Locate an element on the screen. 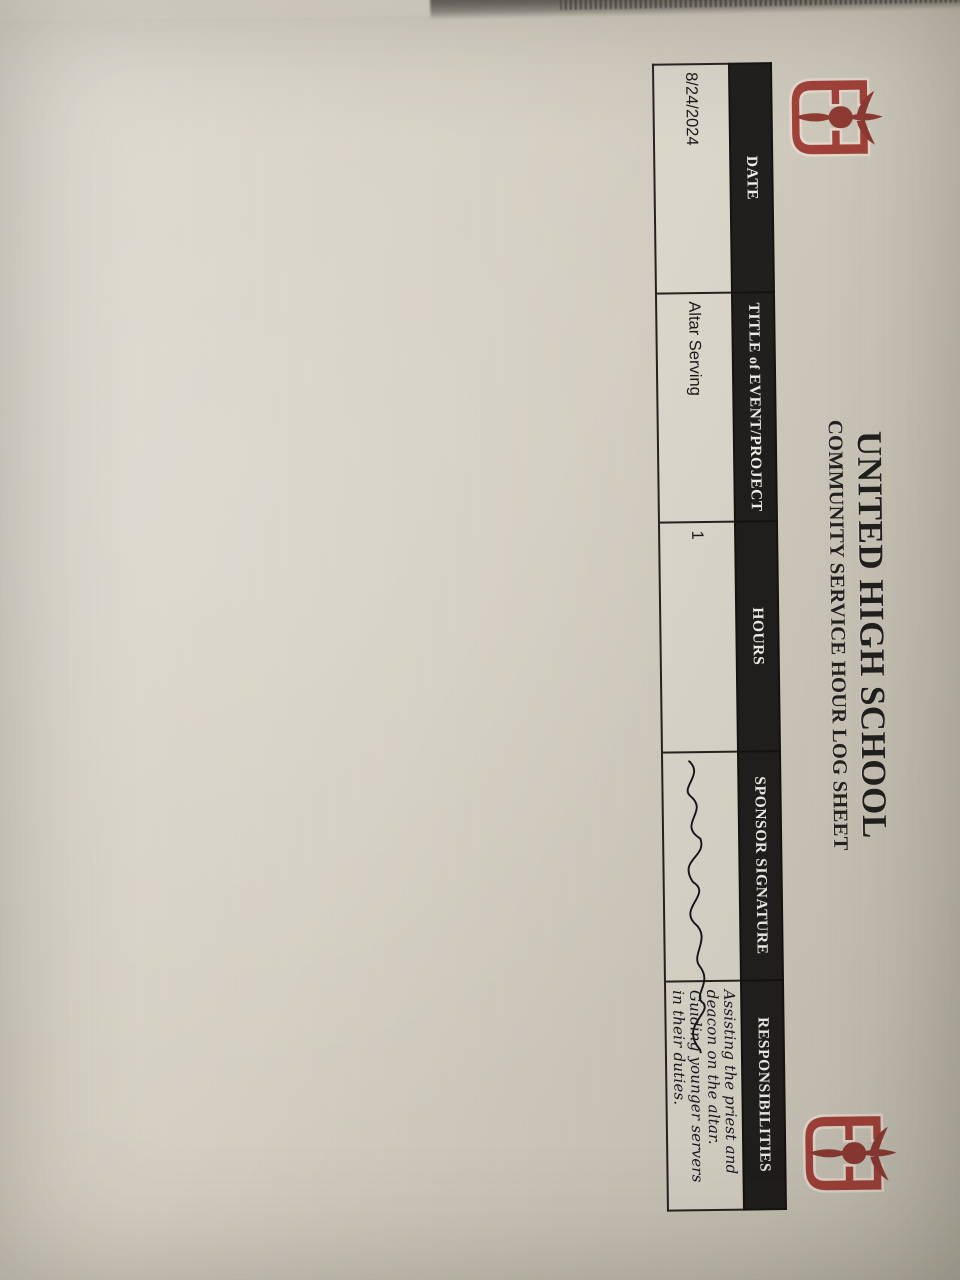  signature-mark is located at coordinates (701, 902).